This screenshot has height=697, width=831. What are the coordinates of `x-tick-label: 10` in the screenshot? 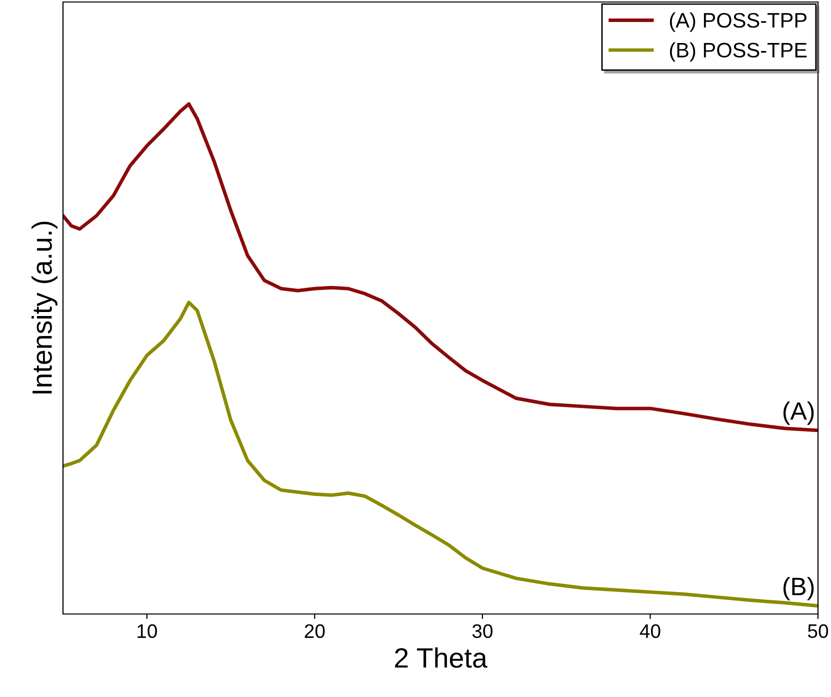 It's located at (147, 631).